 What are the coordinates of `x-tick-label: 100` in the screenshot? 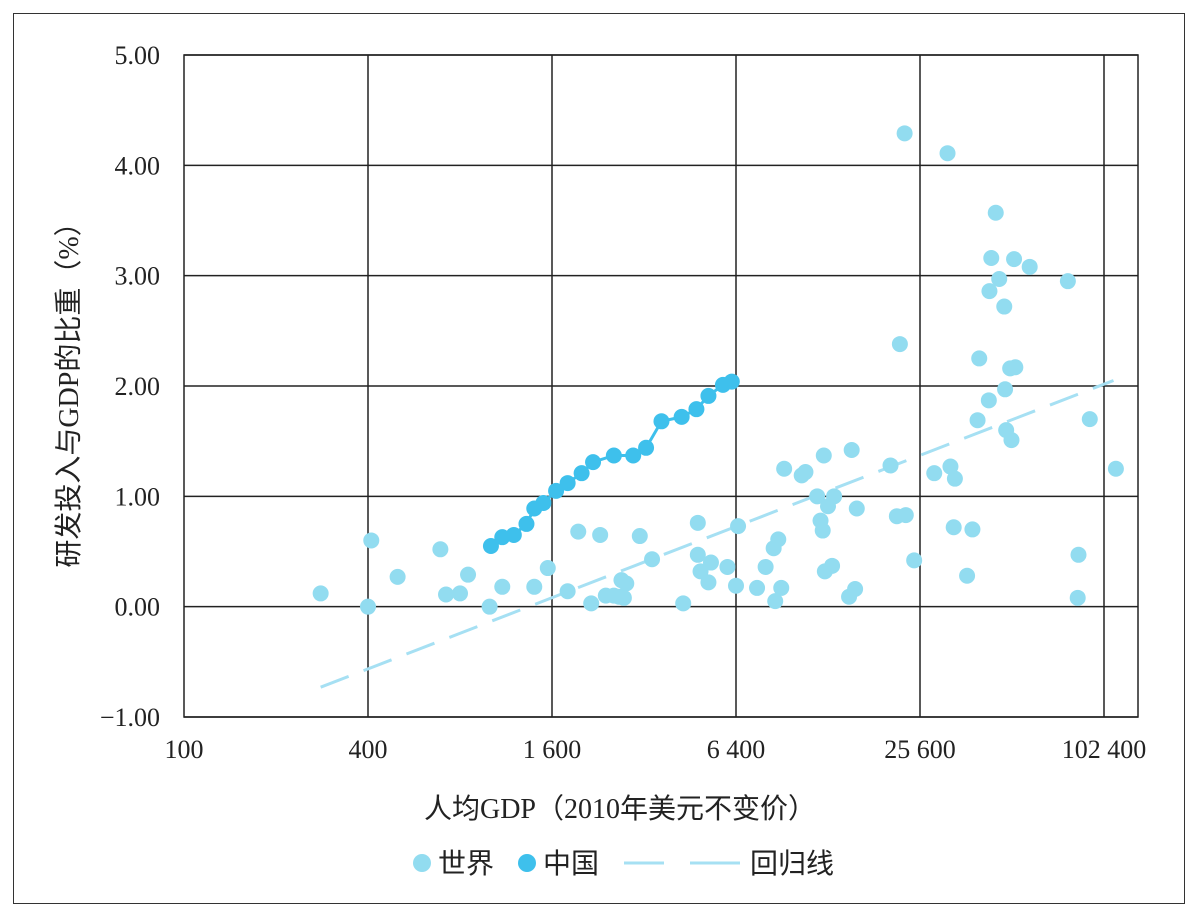 It's located at (184, 749).